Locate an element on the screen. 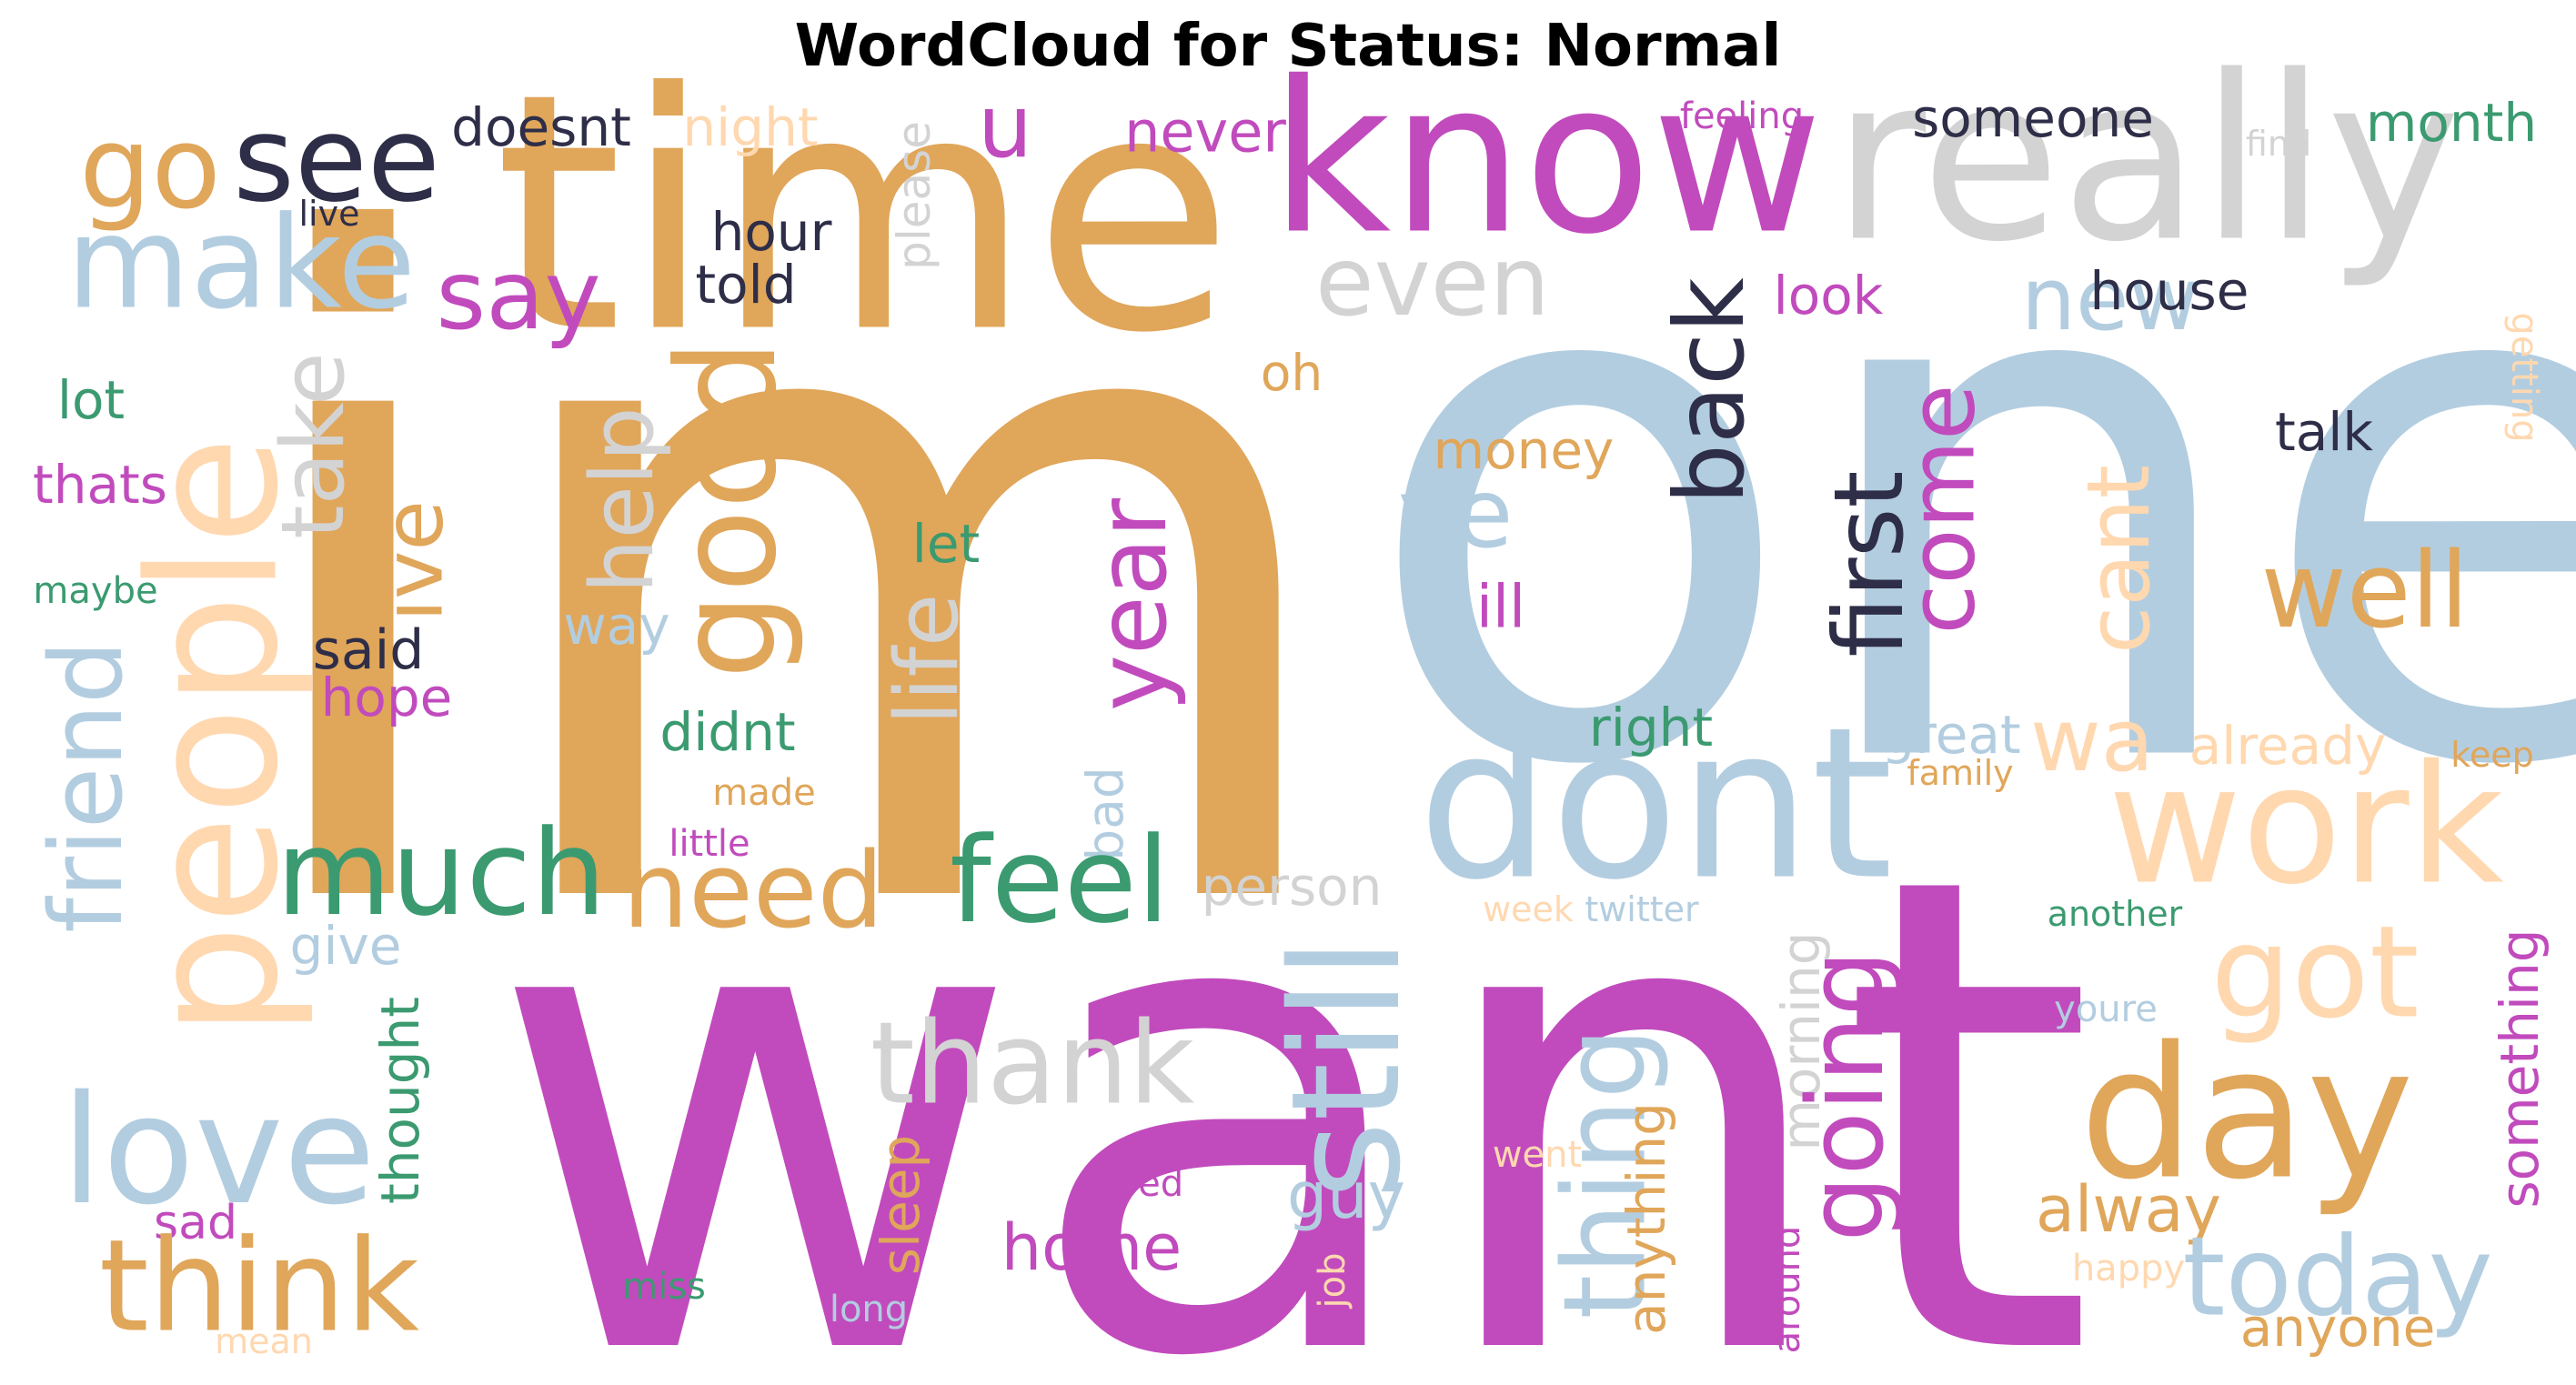  word-take: take is located at coordinates (314, 445).